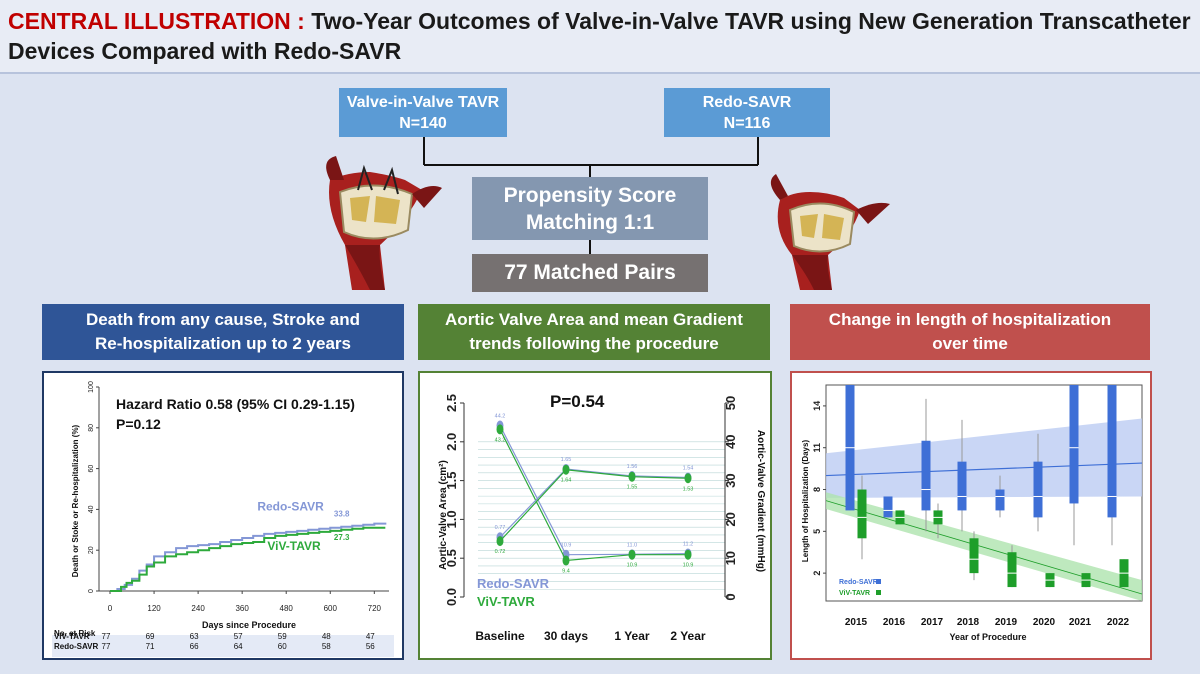 The image size is (1200, 674). Describe the element at coordinates (248, 559) in the screenshot. I see `km-line-viv-tavr` at that location.